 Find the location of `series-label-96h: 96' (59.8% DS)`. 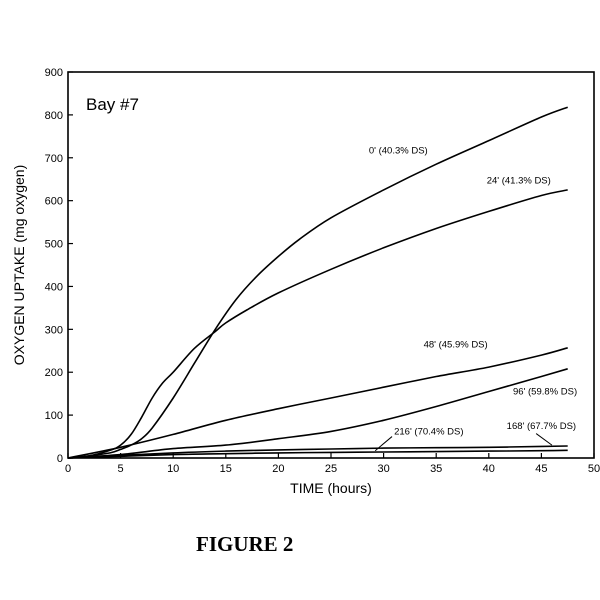

series-label-96h: 96' (59.8% DS) is located at coordinates (545, 392).